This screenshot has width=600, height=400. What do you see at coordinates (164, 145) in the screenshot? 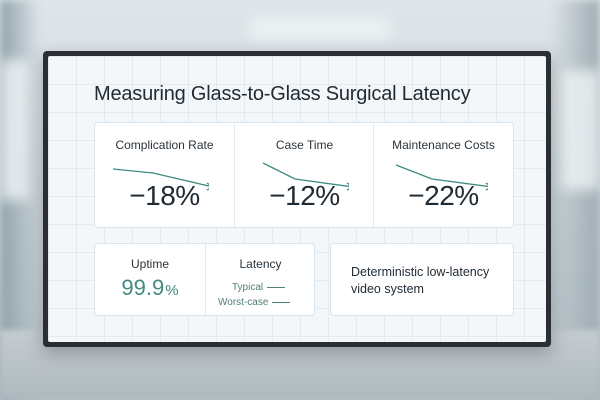
I see `metric-label: Complication Rate` at bounding box center [164, 145].